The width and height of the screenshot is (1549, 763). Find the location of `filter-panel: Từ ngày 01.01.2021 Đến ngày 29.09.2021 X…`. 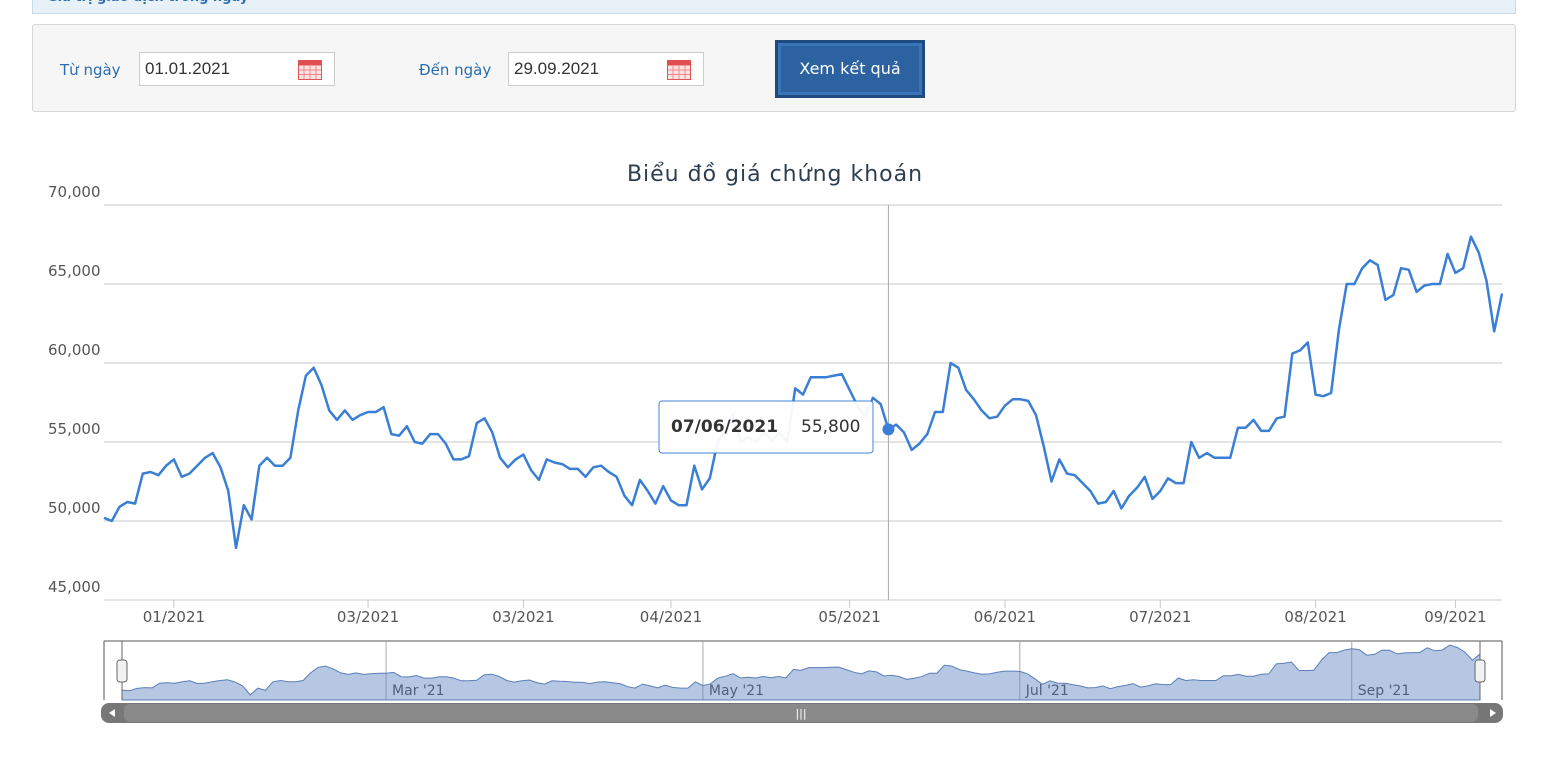

filter-panel: Từ ngày 01.01.2021 Đến ngày 29.09.2021 X… is located at coordinates (774, 68).